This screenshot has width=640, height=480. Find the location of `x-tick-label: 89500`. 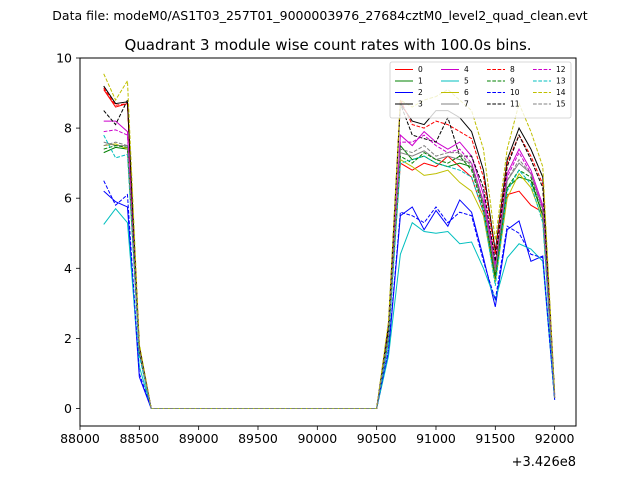

x-tick-label: 89500 is located at coordinates (258, 438).